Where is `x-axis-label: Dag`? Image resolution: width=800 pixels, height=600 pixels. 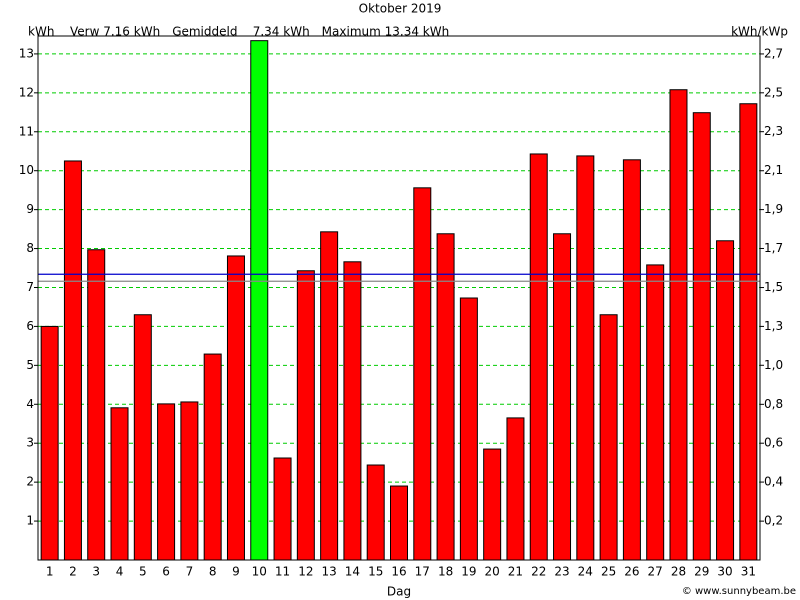 x-axis-label: Dag is located at coordinates (399, 592).